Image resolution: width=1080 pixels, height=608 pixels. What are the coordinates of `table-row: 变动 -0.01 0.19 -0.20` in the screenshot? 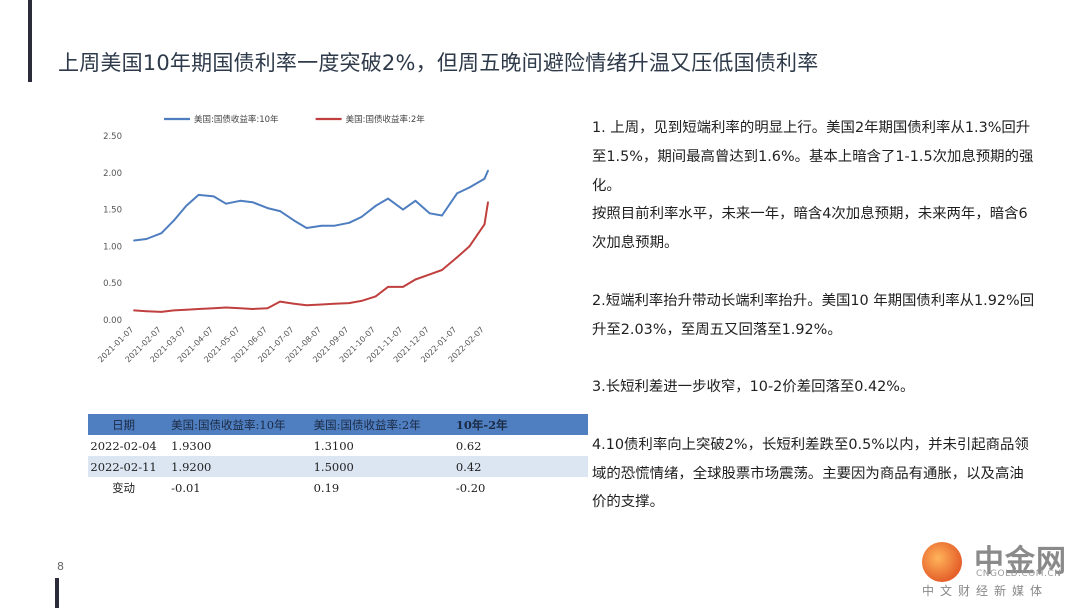 It's located at (338, 487).